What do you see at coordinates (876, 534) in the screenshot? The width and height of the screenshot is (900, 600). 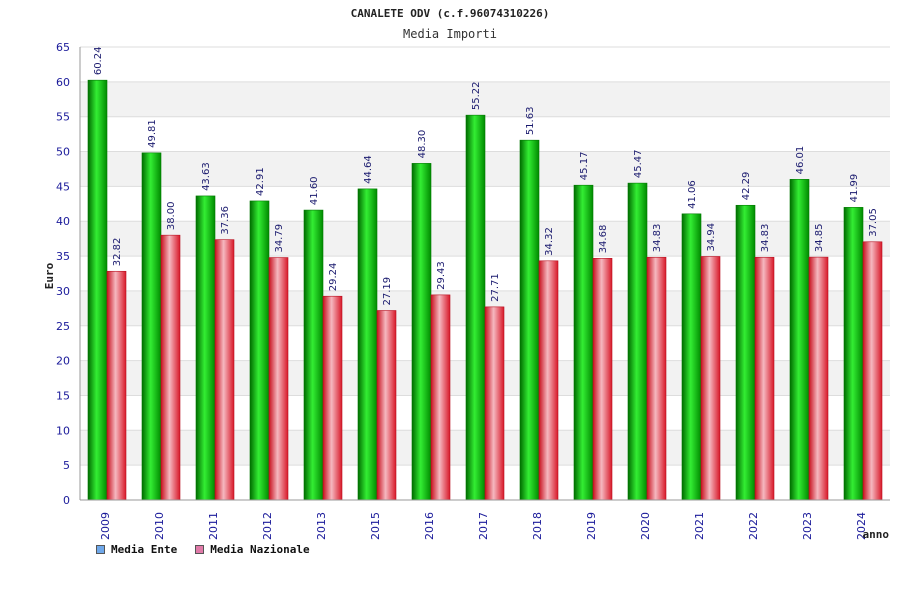 I see `x-axis-label: anno` at bounding box center [876, 534].